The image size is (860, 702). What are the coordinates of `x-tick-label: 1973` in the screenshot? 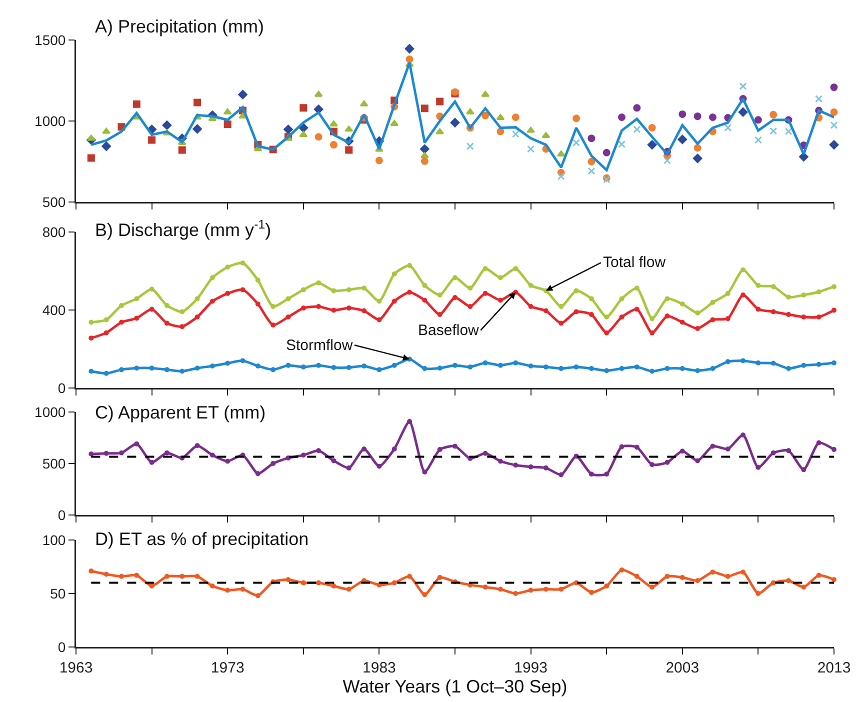 It's located at (227, 668).